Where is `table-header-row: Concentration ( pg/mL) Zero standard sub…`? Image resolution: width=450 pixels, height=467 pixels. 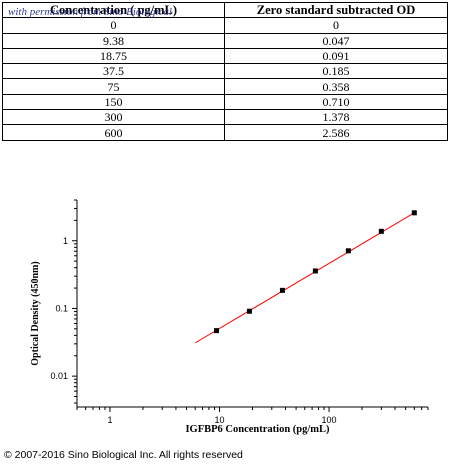 table-header-row: Concentration ( pg/mL) Zero standard sub… is located at coordinates (225, 10).